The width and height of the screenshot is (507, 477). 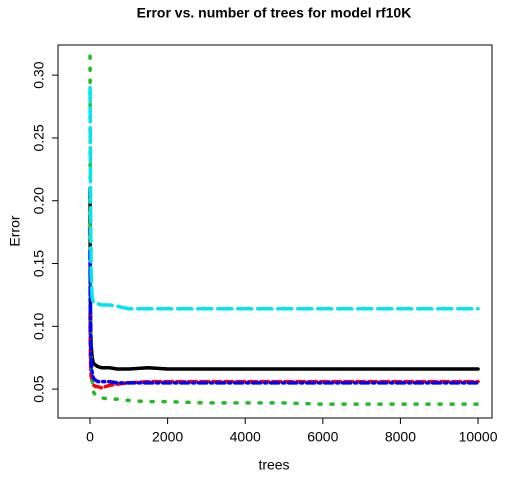 I want to click on y-tick-label: 0.25, so click(x=39, y=137).